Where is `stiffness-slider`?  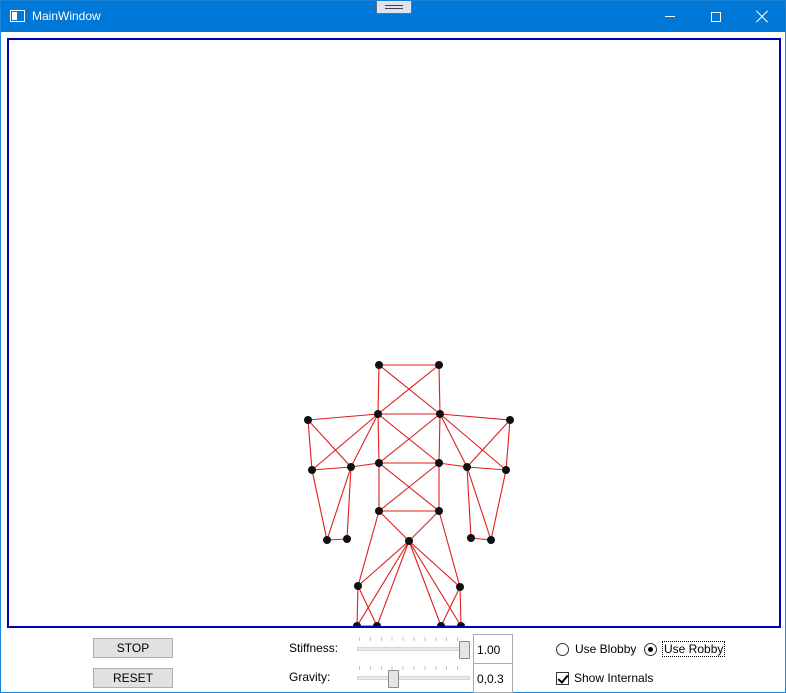 stiffness-slider is located at coordinates (413, 648).